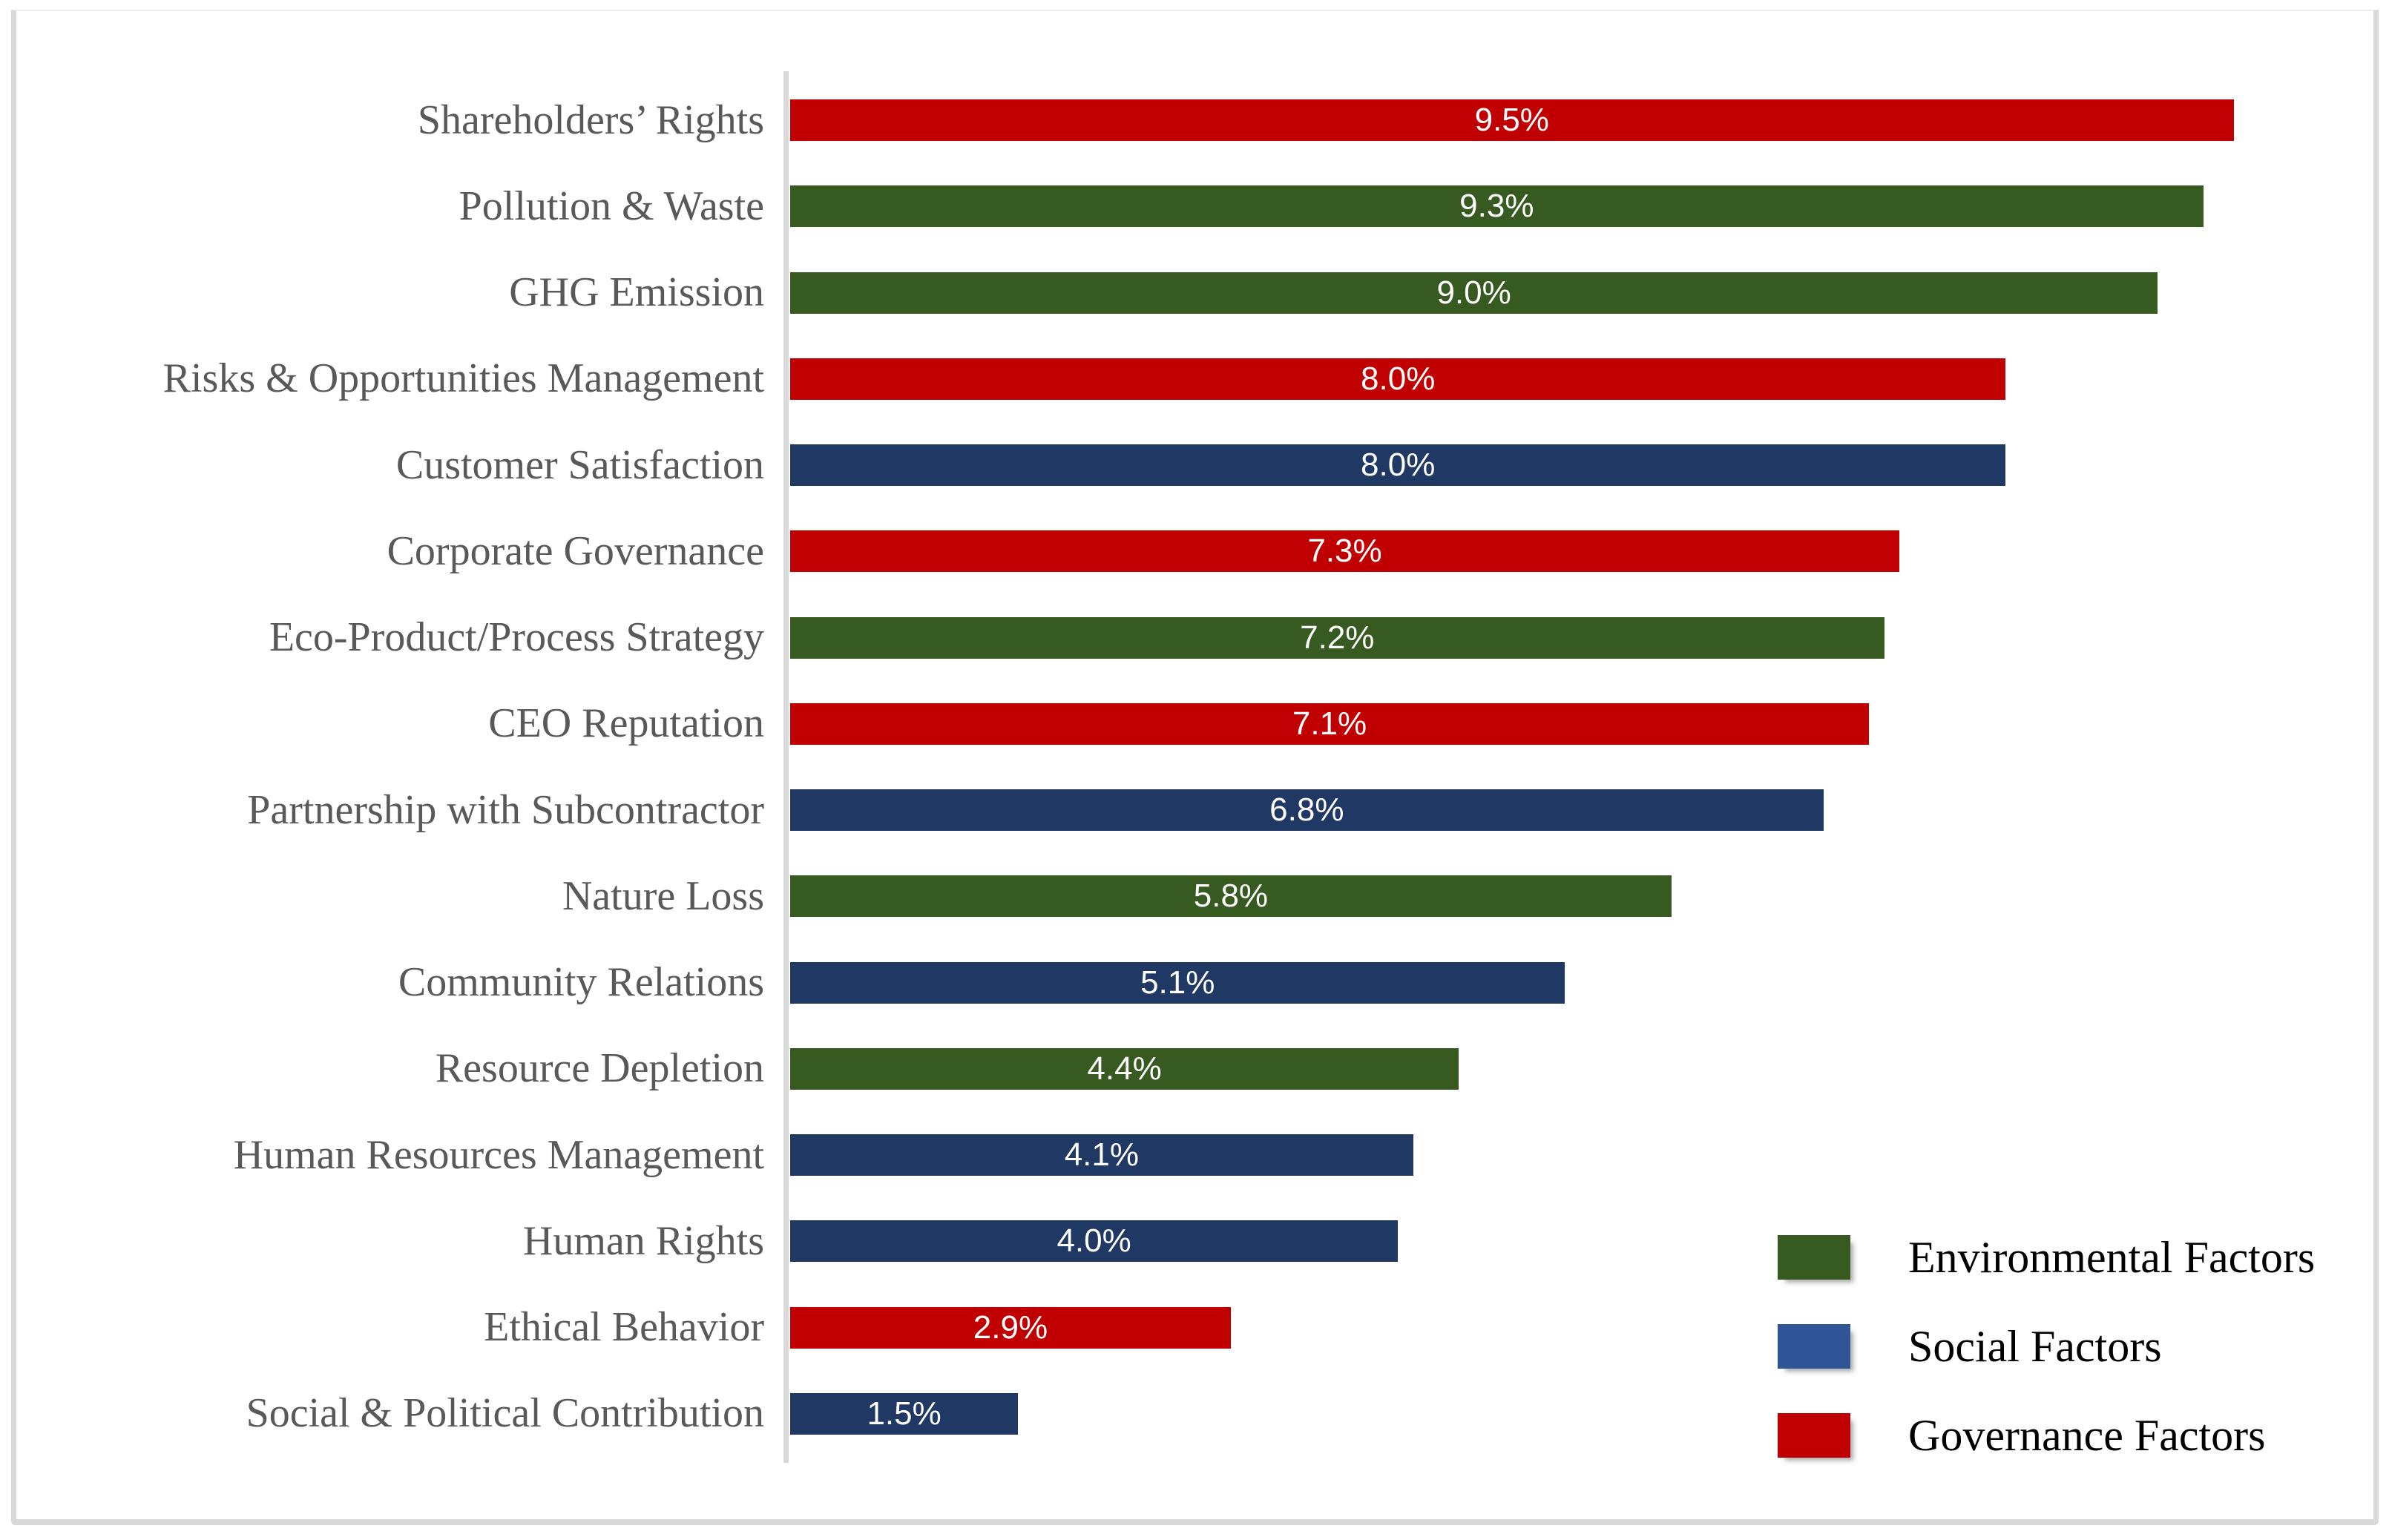 The height and width of the screenshot is (1540, 2389). I want to click on bar-row: Corporate Governance 7.3%, so click(1194, 551).